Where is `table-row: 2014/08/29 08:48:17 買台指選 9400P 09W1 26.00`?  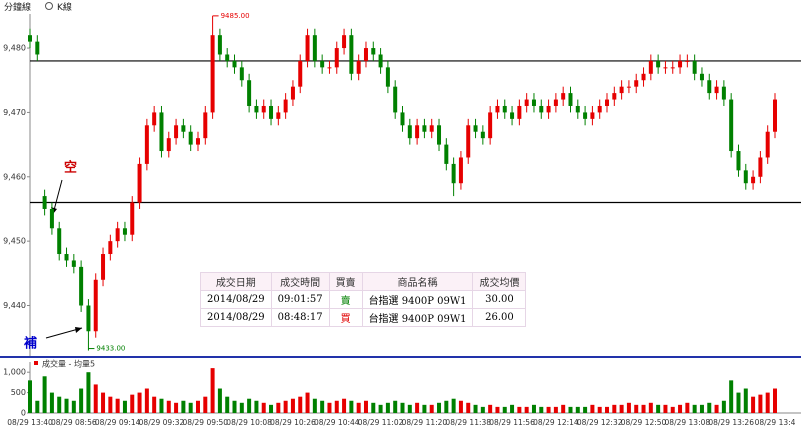
table-row: 2014/08/29 08:48:17 買台指選 9400P 09W1 26.00 is located at coordinates (363, 317).